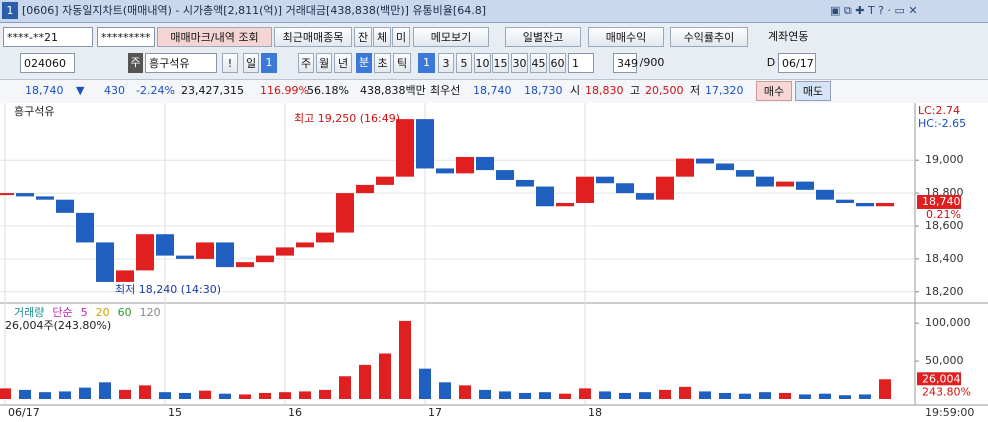  I want to click on legend-item: 120, so click(150, 312).